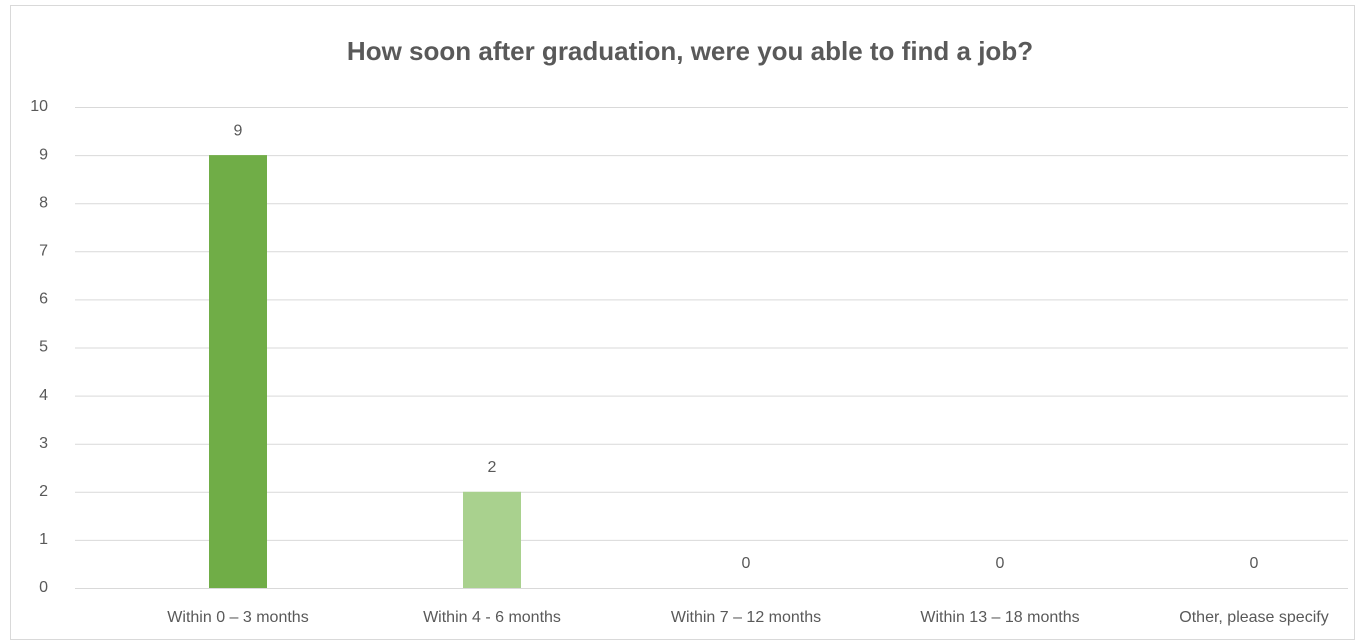  I want to click on y-tick-label: 0, so click(43, 587).